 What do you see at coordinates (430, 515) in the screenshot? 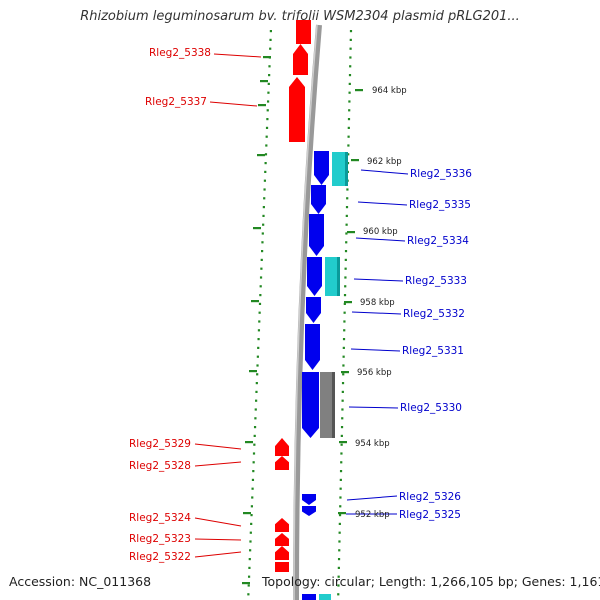
I see `gene-label-rleg2-5325: Rleg2_5325` at bounding box center [430, 515].